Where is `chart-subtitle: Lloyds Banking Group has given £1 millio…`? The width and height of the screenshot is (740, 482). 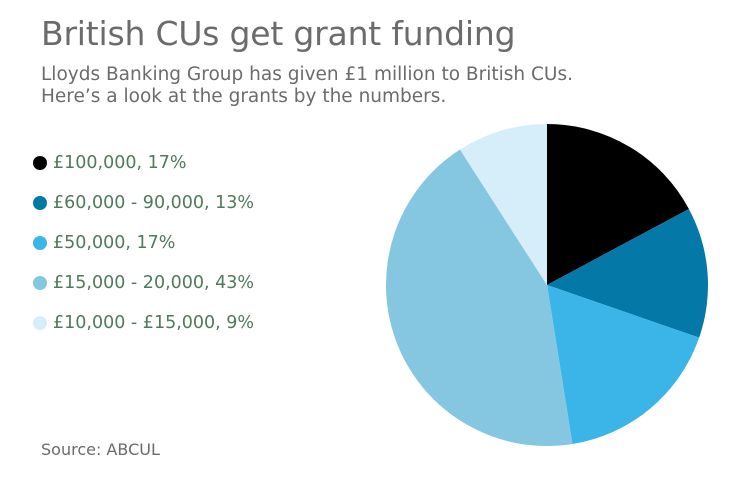
chart-subtitle: Lloyds Banking Group has given £1 millio… is located at coordinates (307, 86).